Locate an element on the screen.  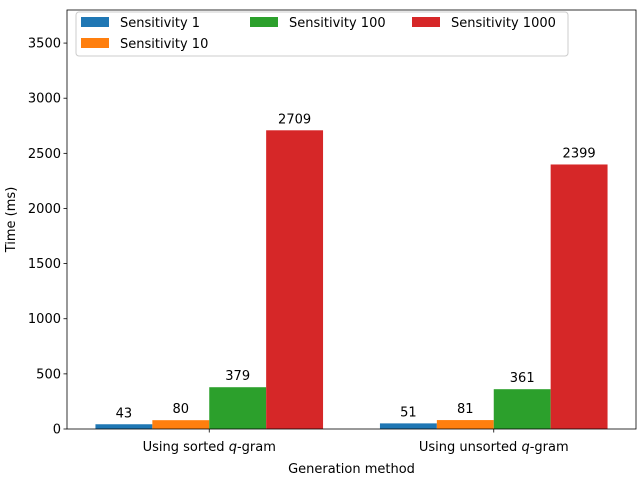
data-label: 51 is located at coordinates (408, 412).